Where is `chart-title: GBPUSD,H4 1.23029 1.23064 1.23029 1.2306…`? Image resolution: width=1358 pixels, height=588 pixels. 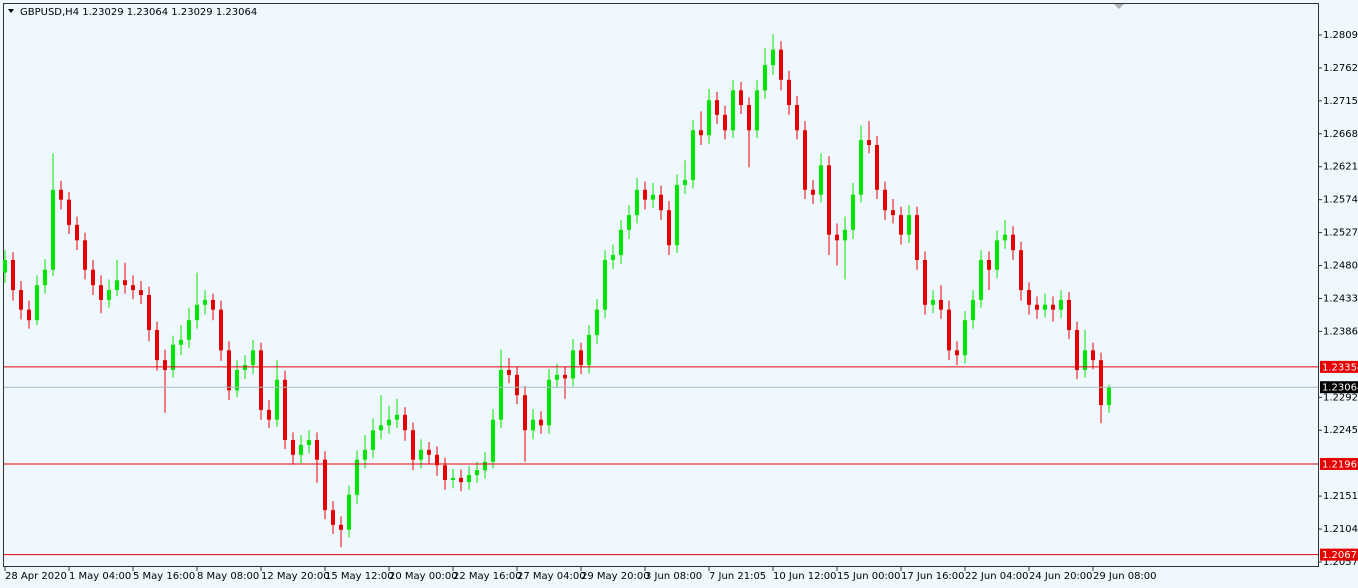
chart-title: GBPUSD,H4 1.23029 1.23064 1.23029 1.2306… is located at coordinates (138, 12).